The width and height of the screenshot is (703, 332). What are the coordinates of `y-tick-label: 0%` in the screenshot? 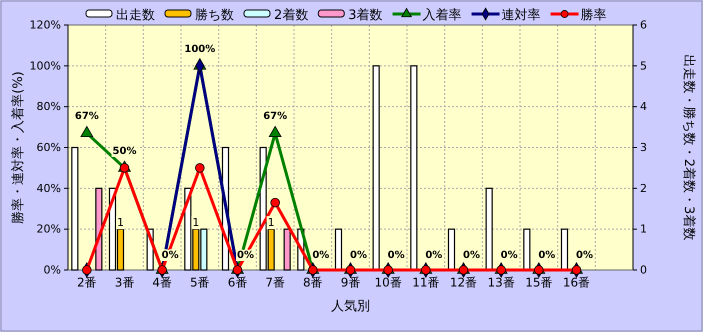 It's located at (52, 270).